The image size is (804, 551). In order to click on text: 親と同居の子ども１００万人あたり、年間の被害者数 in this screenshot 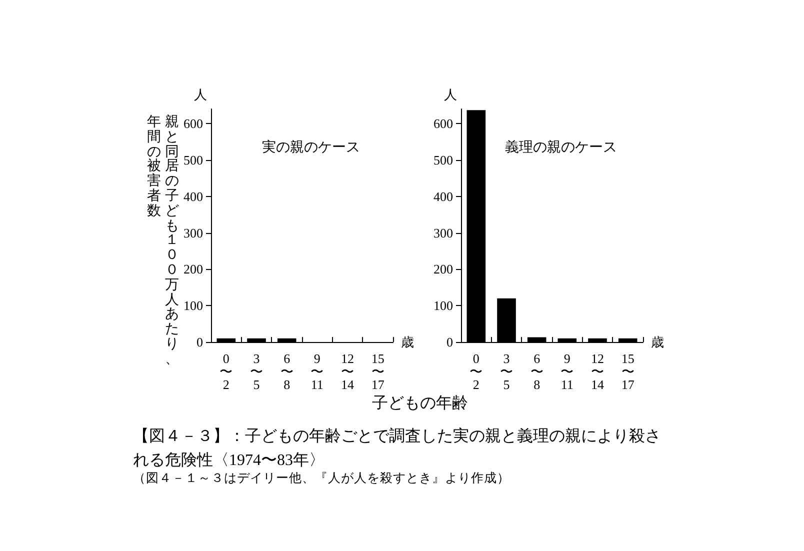, I will do `click(163, 241)`.